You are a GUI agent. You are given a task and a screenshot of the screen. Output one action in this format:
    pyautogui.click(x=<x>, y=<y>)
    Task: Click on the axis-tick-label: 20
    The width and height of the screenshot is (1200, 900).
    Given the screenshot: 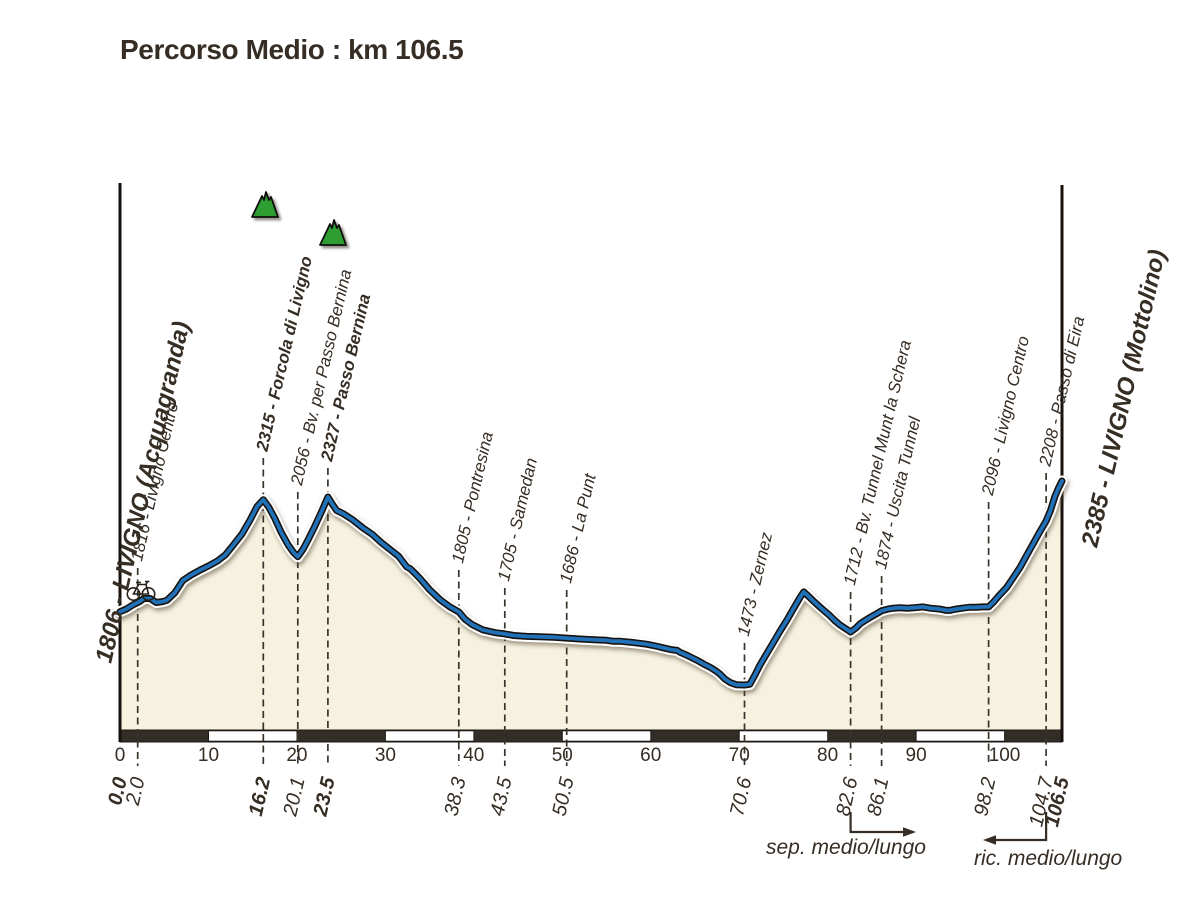 What is the action you would take?
    pyautogui.click(x=296, y=755)
    